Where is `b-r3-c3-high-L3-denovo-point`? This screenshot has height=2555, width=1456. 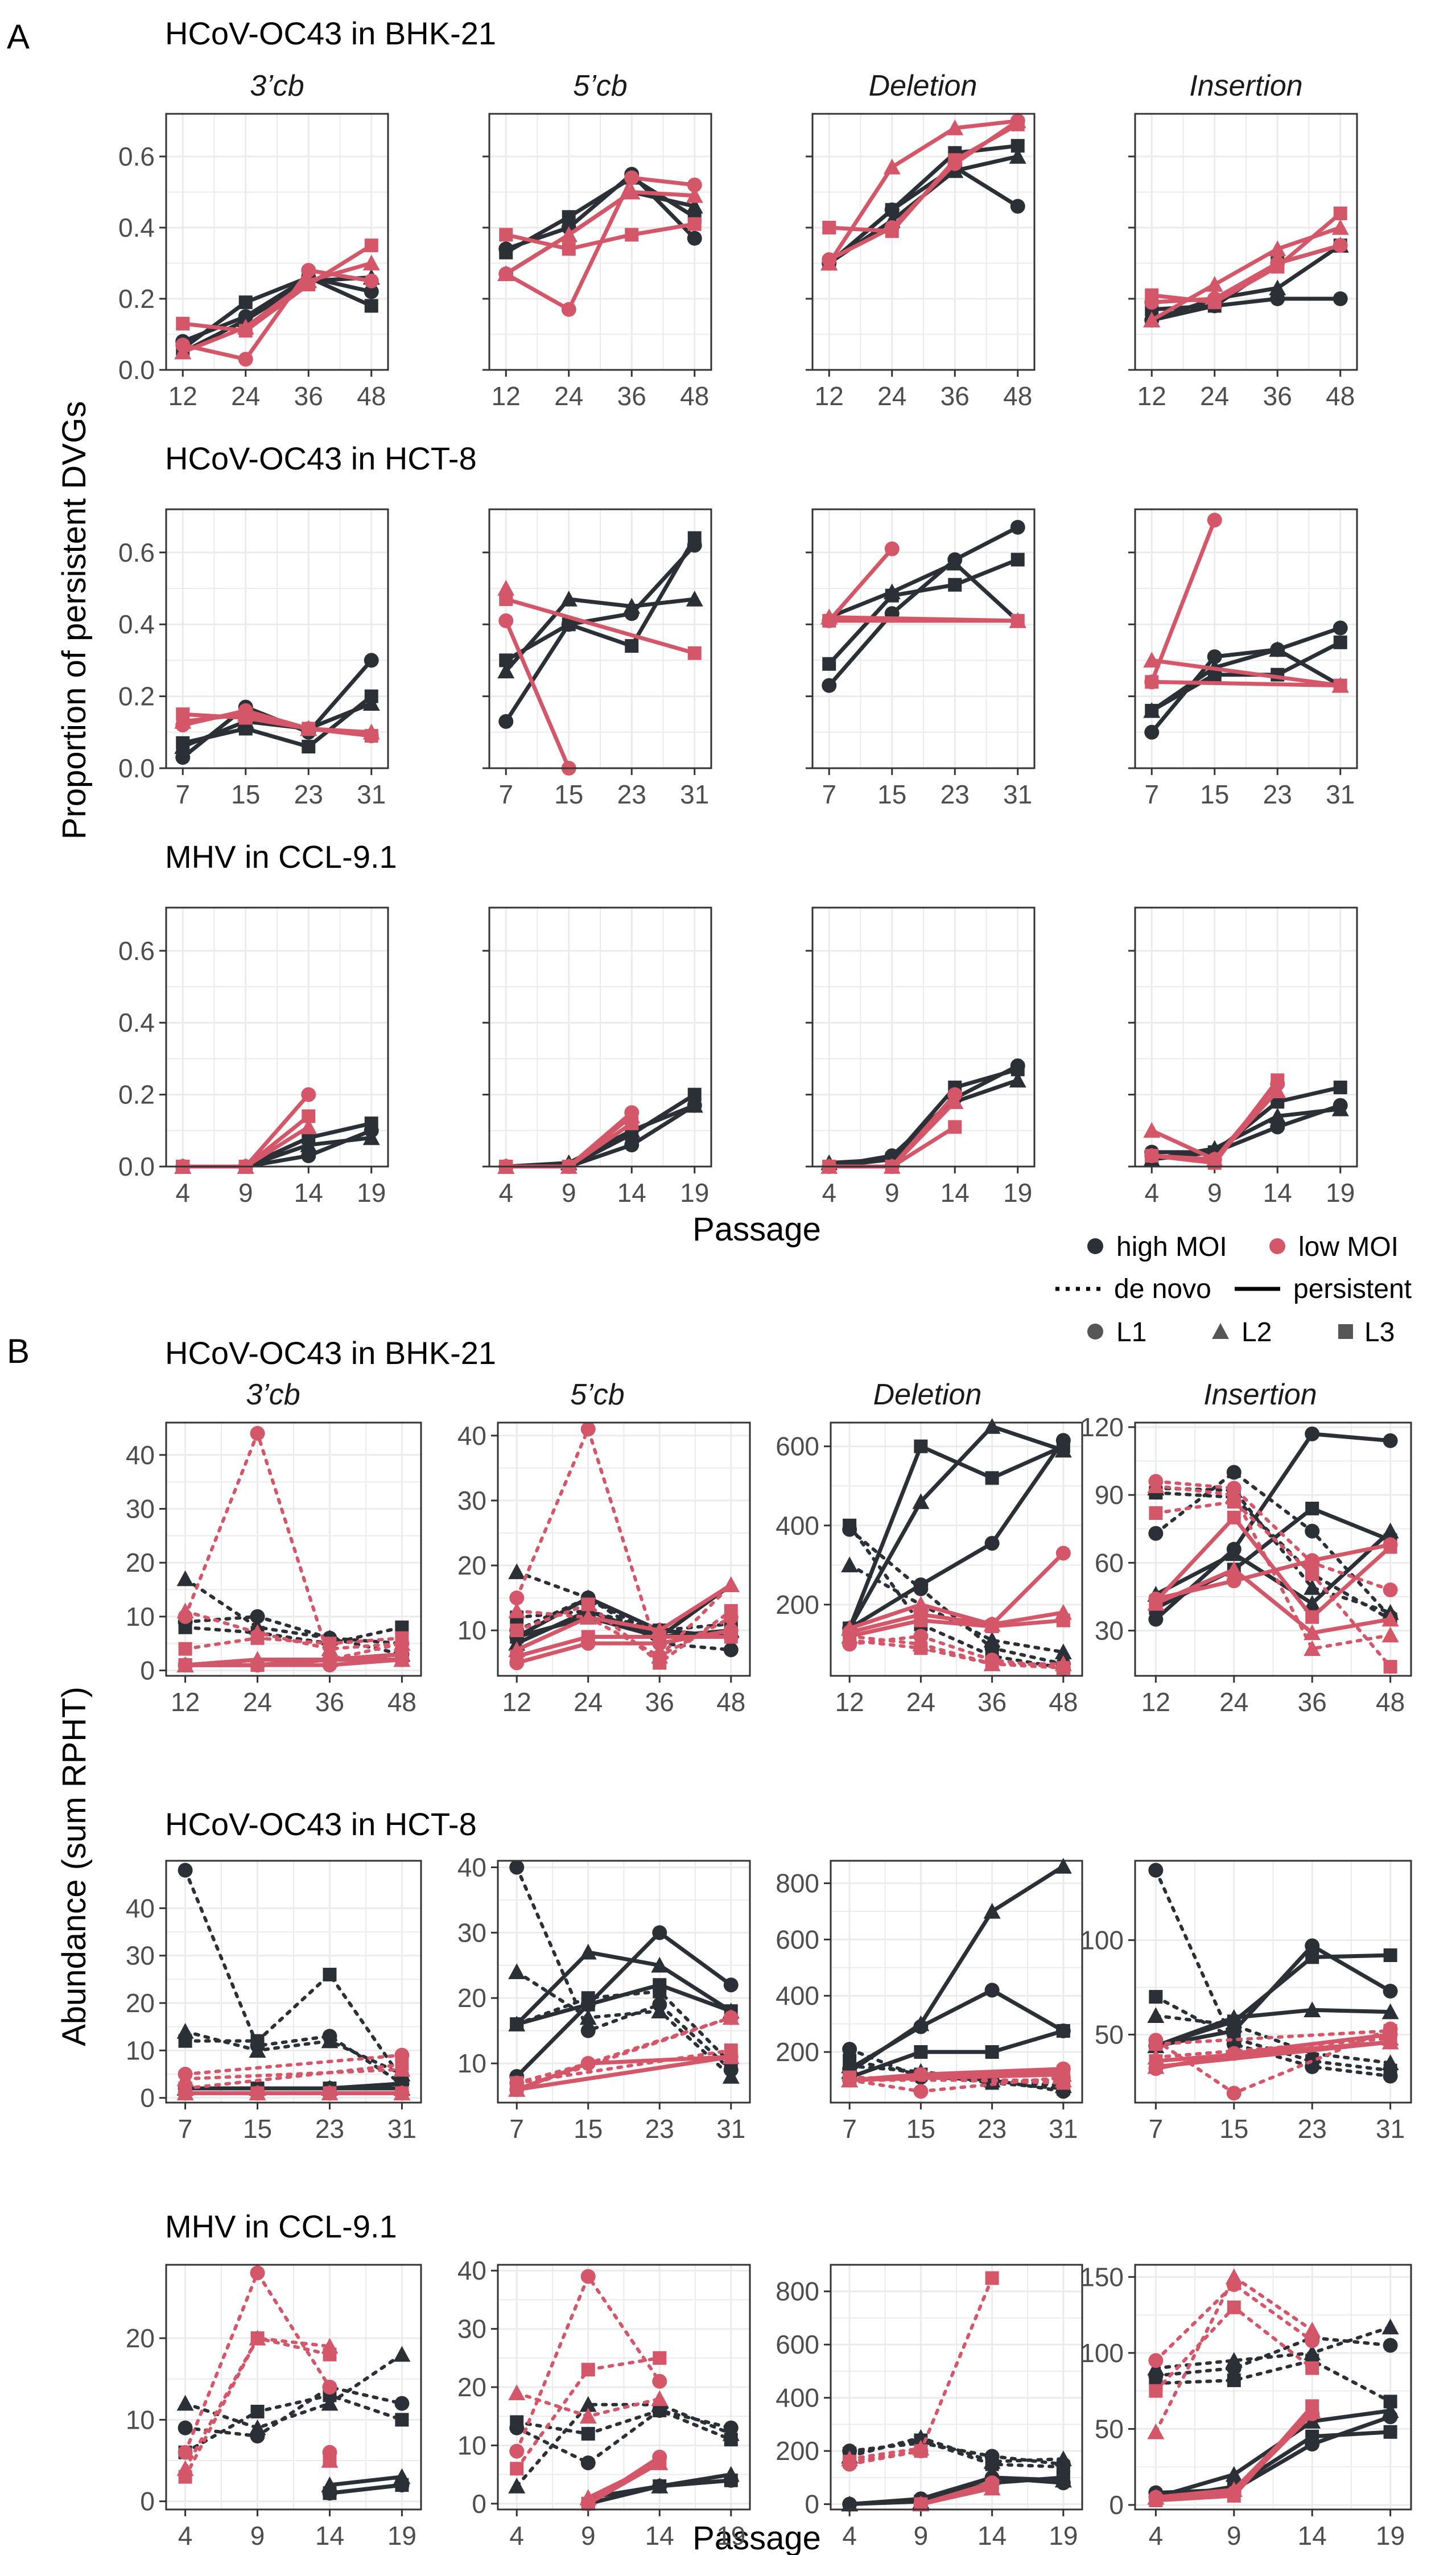 b-r3-c3-high-L3-denovo-point is located at coordinates (992, 2464).